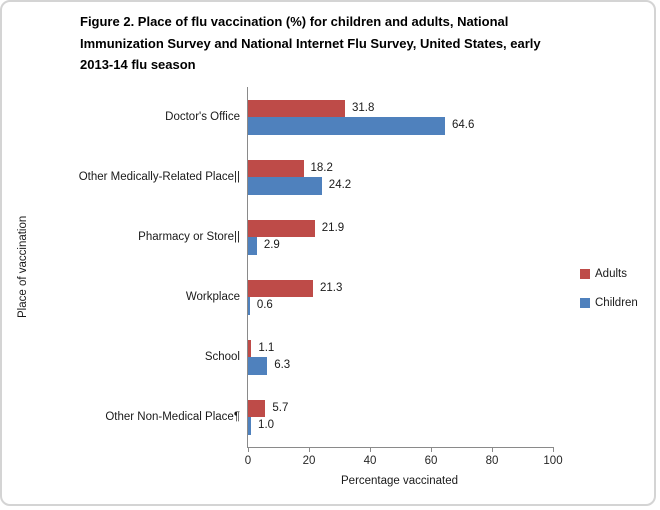 The height and width of the screenshot is (510, 660). I want to click on legend-label-children: Children, so click(616, 303).